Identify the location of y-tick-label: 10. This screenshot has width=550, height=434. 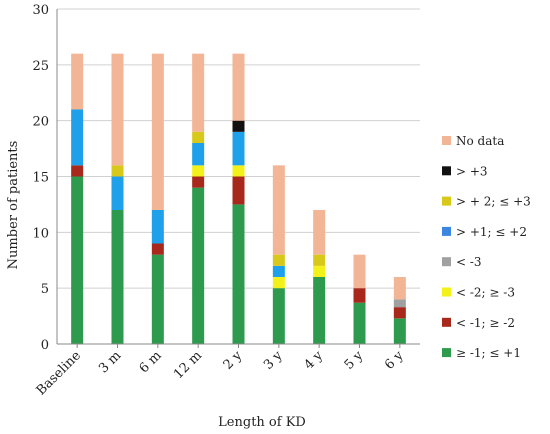
(40, 233).